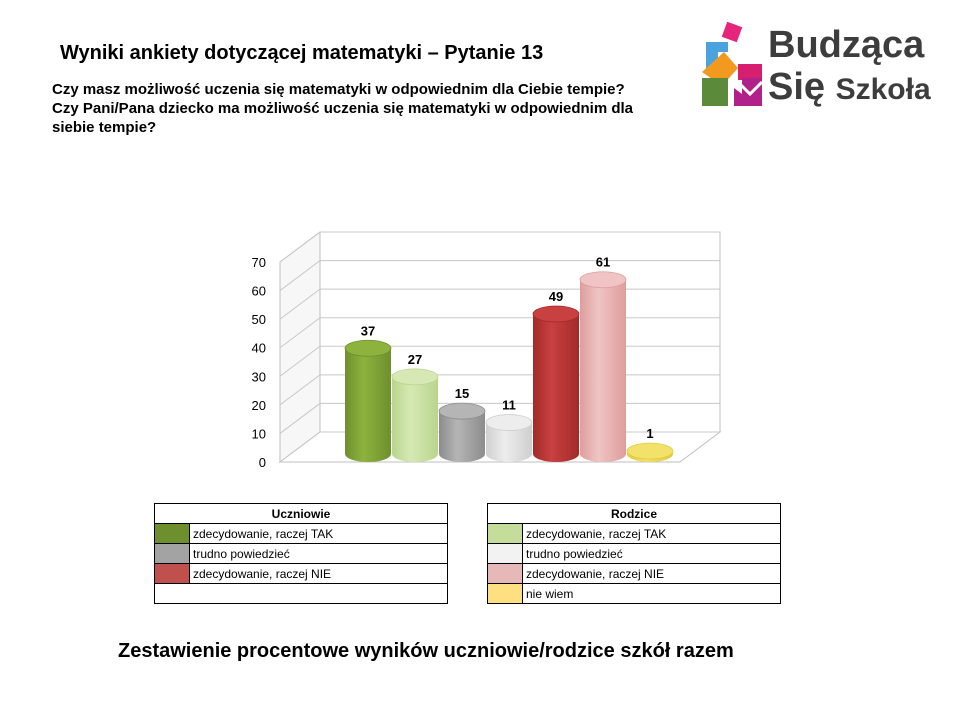 Image resolution: width=960 pixels, height=720 pixels. Describe the element at coordinates (556, 296) in the screenshot. I see `data-label: 49` at that location.